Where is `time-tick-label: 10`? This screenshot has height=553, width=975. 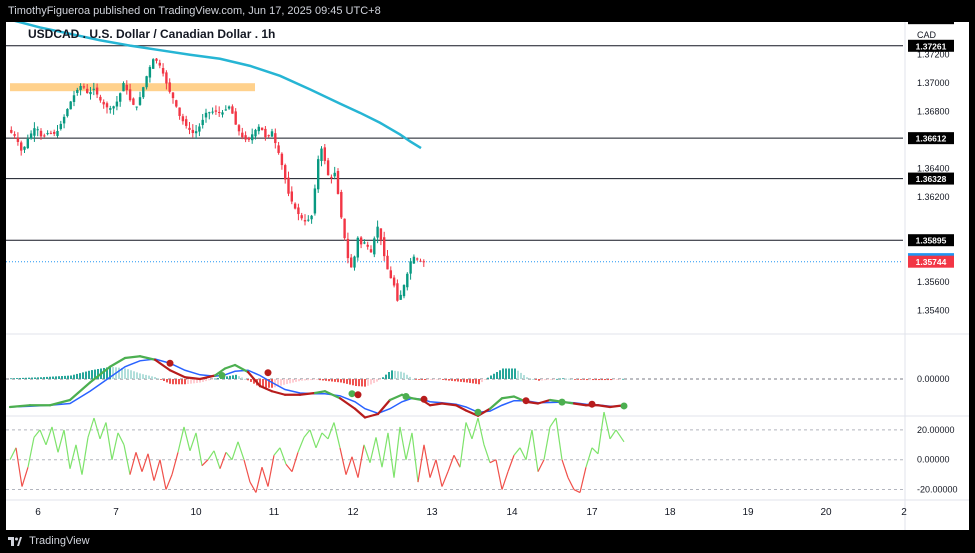 time-tick-label: 10 is located at coordinates (196, 512).